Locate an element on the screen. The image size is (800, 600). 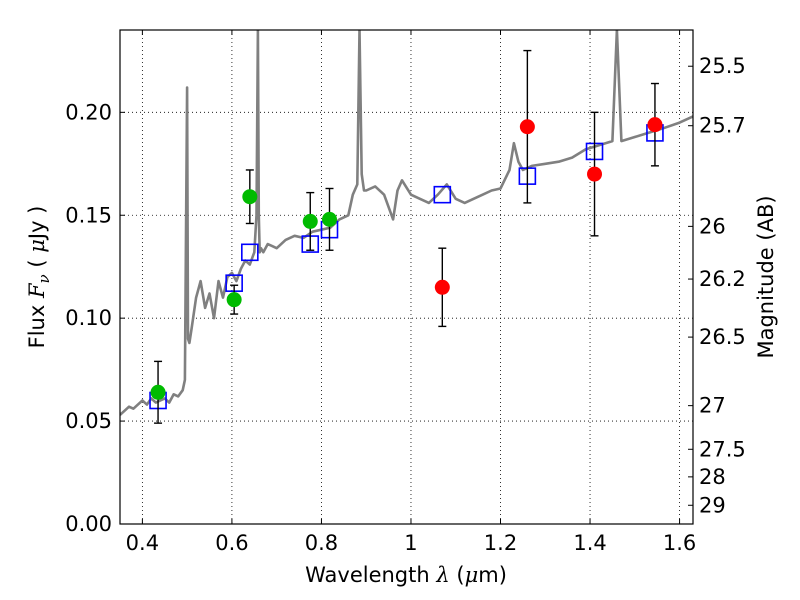
magnitude-tick-label: 27 is located at coordinates (712, 406).